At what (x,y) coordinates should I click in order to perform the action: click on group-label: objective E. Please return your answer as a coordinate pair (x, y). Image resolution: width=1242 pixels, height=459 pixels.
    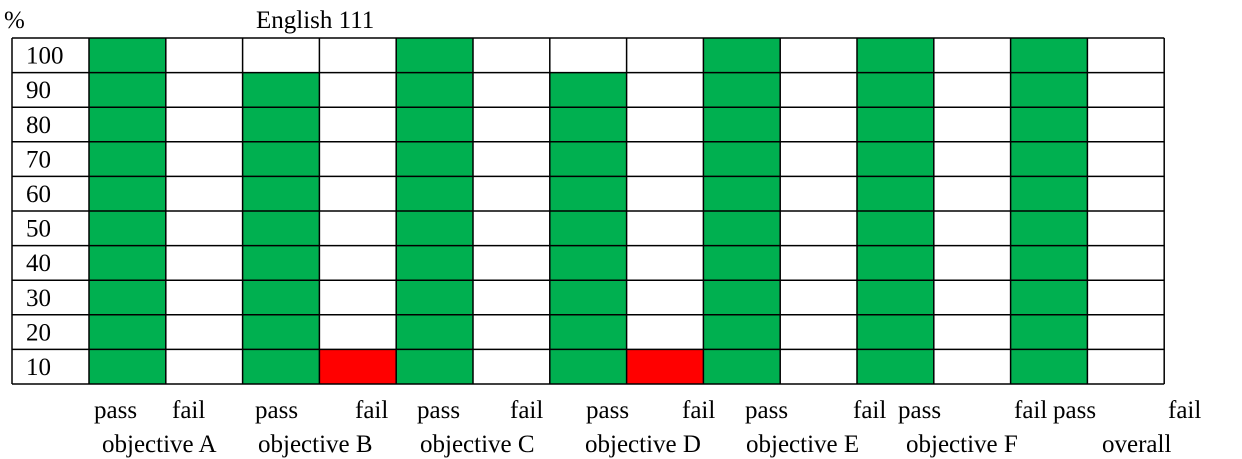
    Looking at the image, I should click on (802, 444).